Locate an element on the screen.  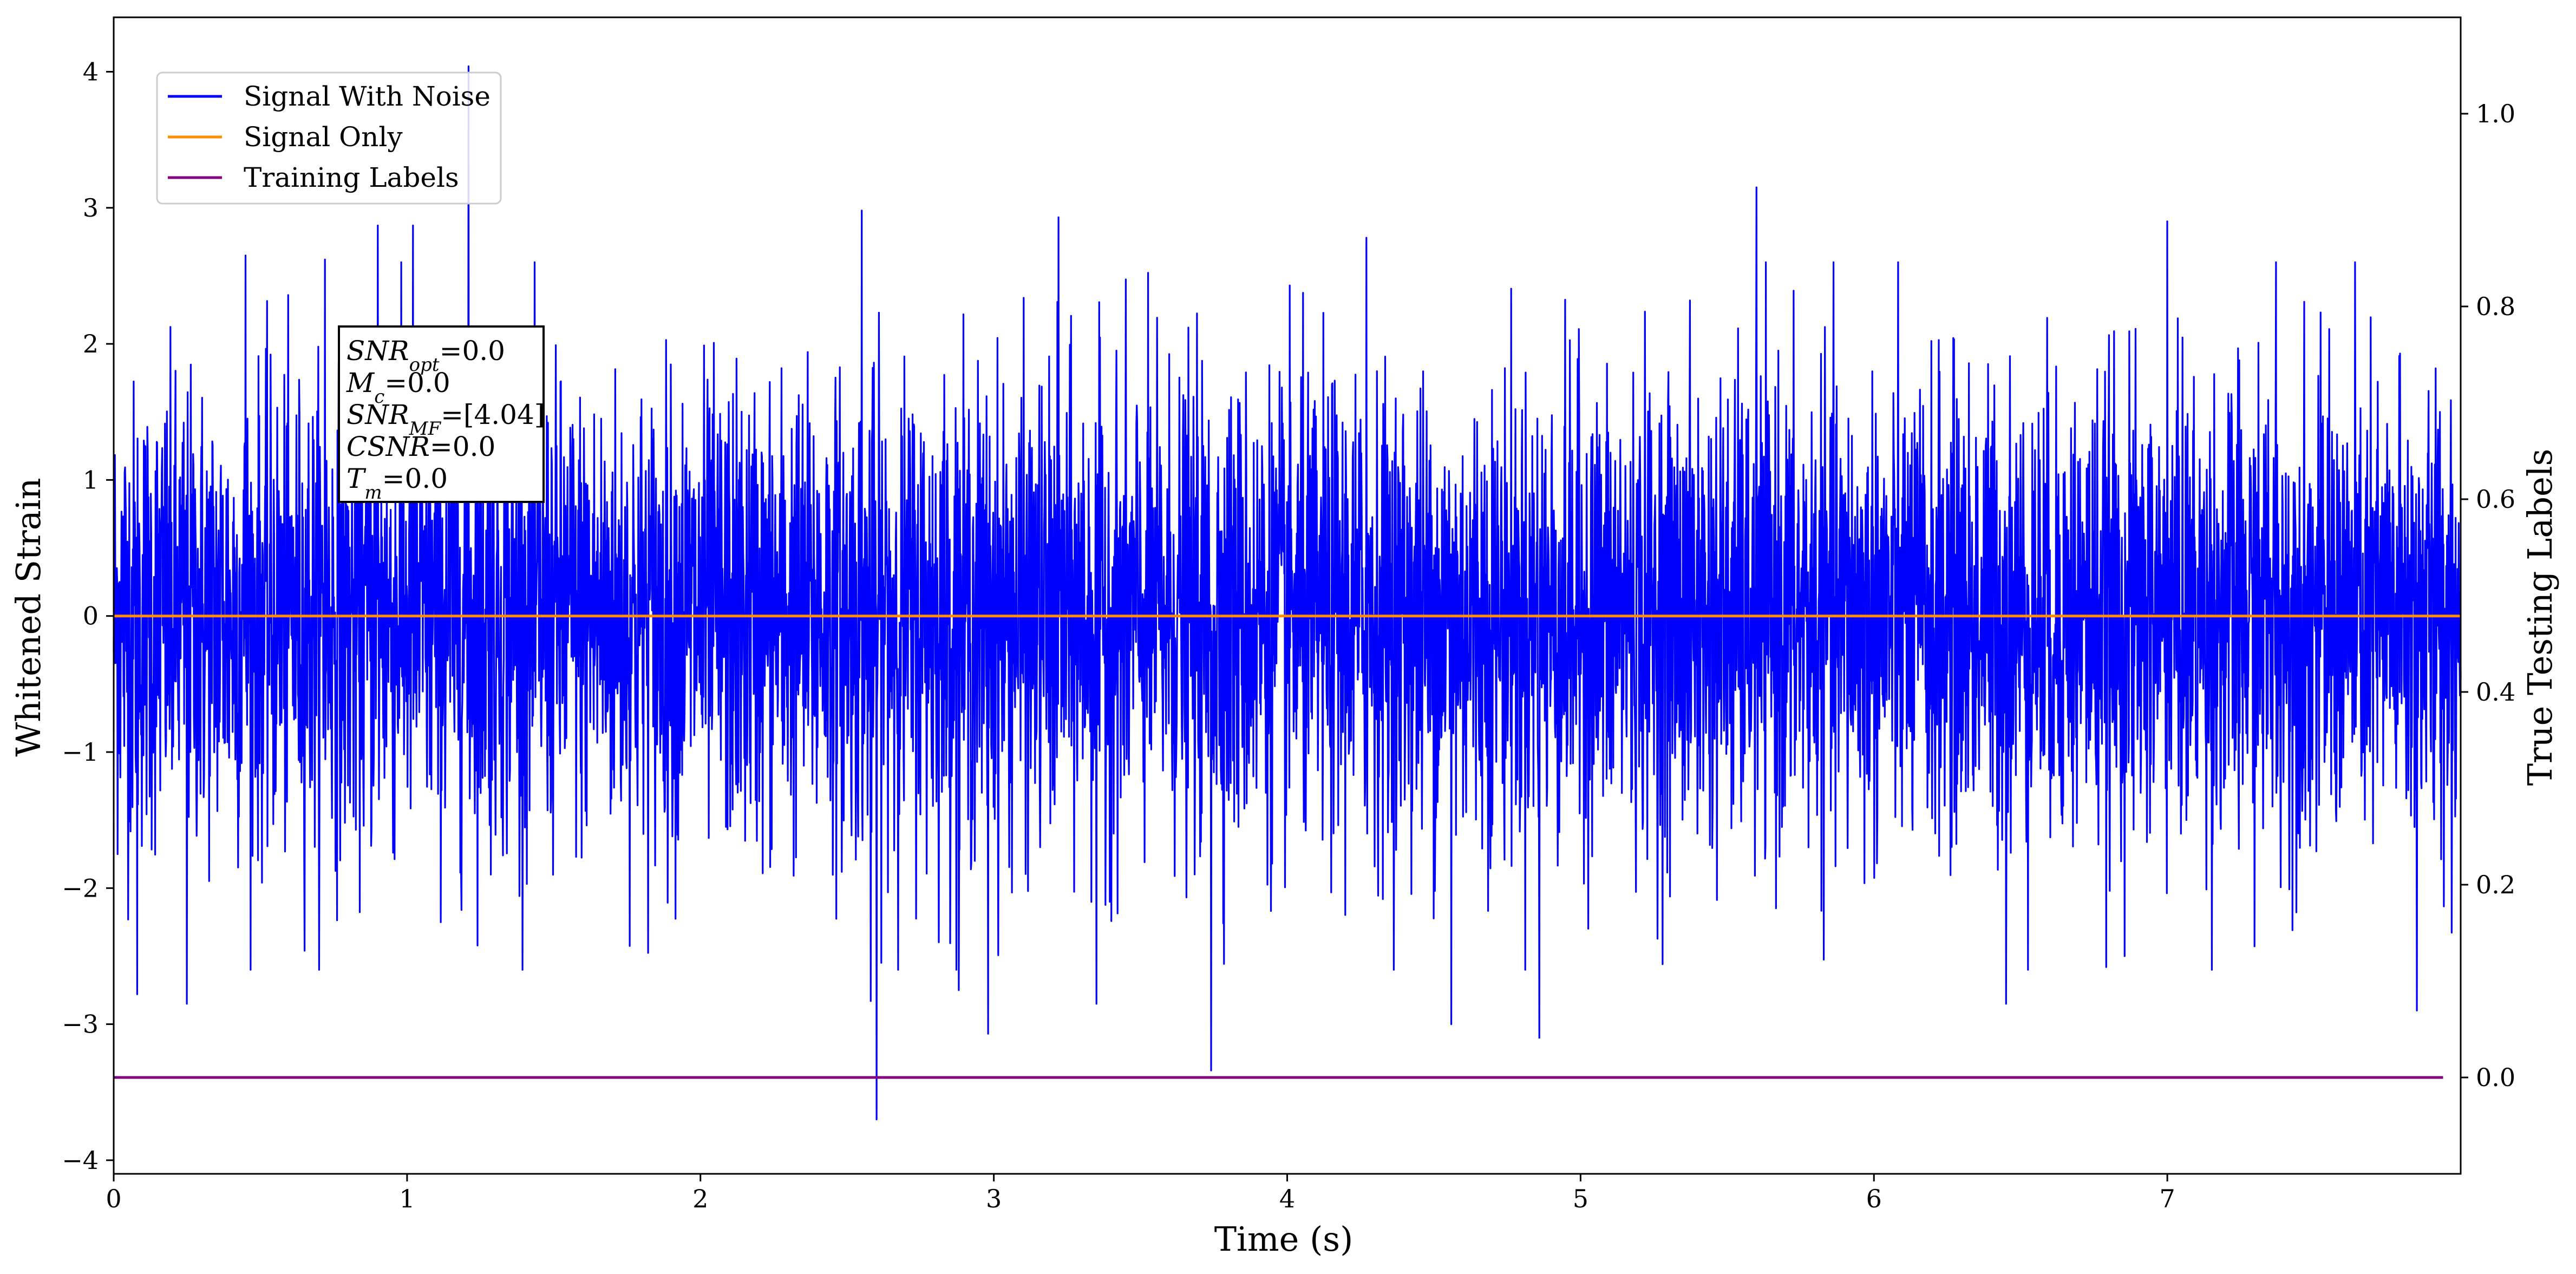
x-tick-label: 7 is located at coordinates (2167, 1198).